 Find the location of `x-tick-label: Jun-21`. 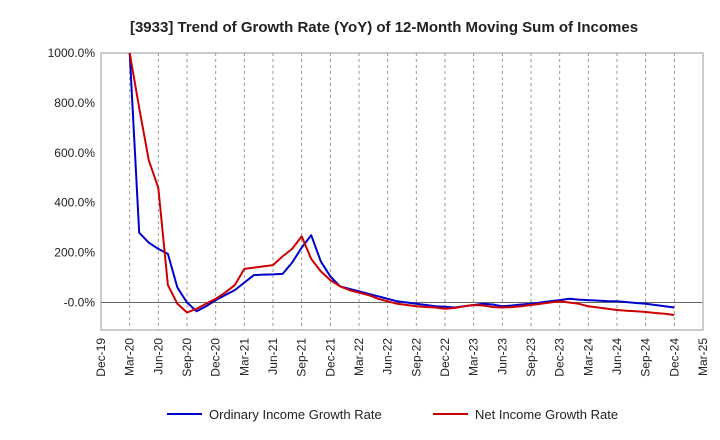

x-tick-label: Jun-21 is located at coordinates (273, 356).